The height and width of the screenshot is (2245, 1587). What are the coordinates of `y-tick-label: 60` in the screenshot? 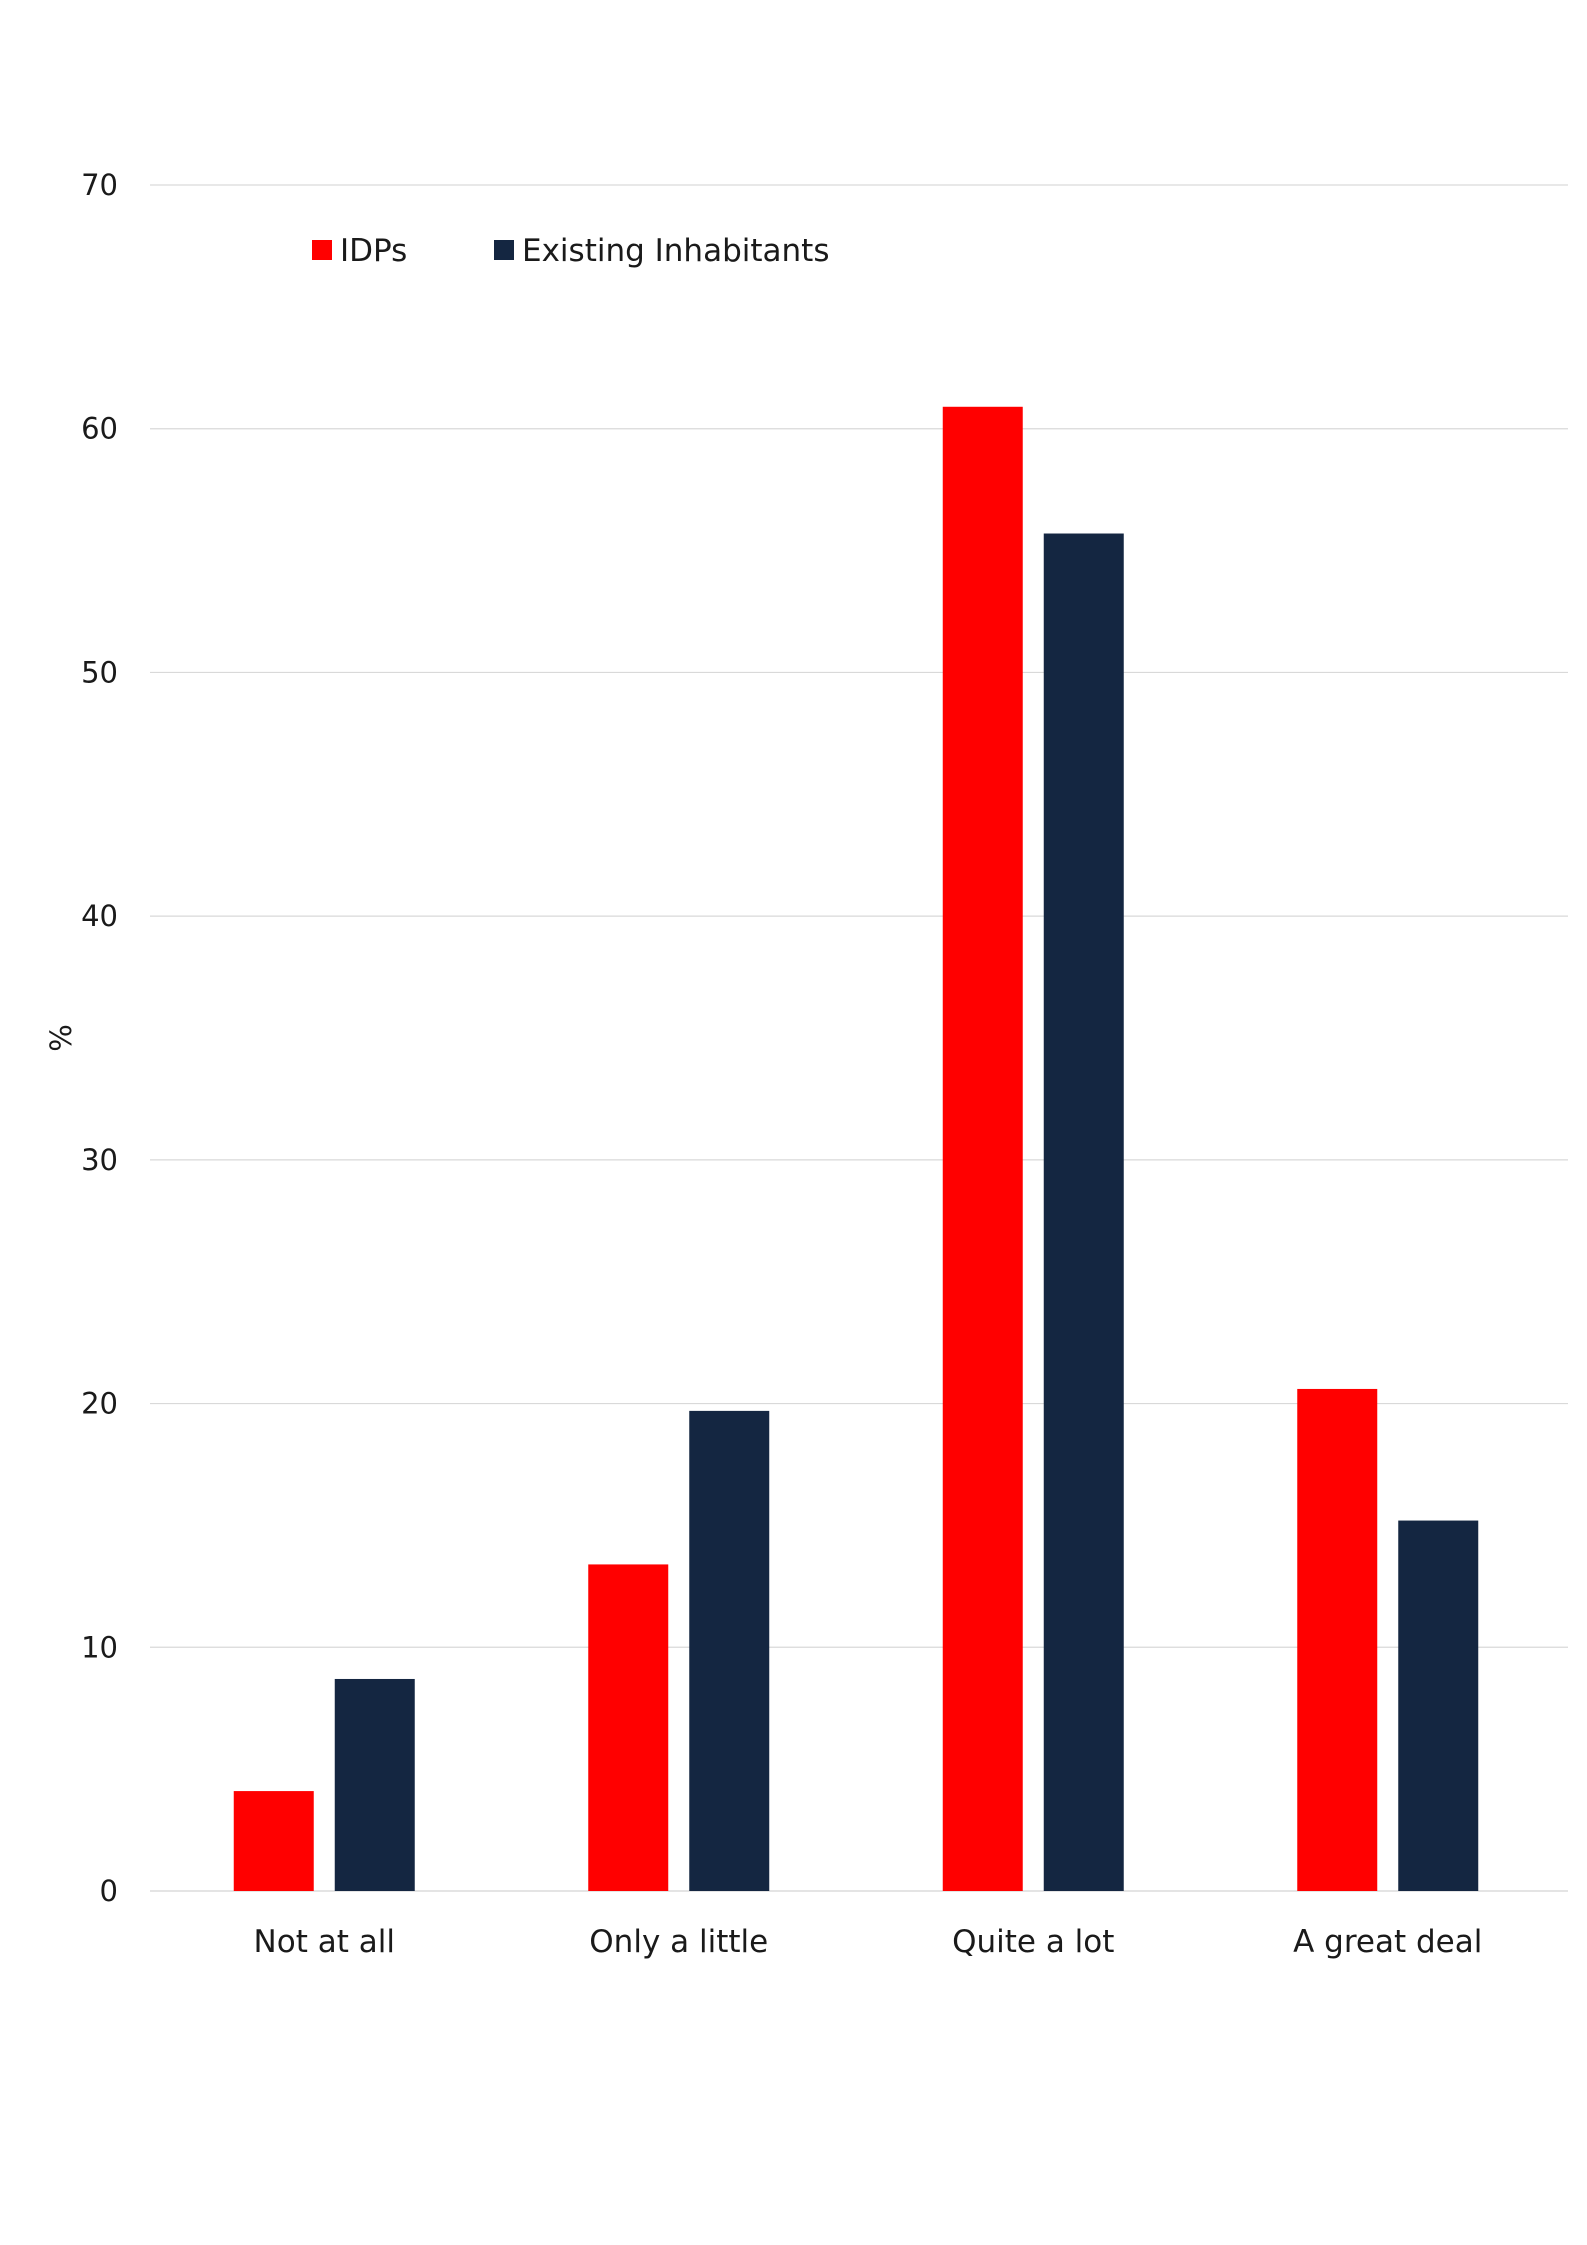 It's located at (99, 429).